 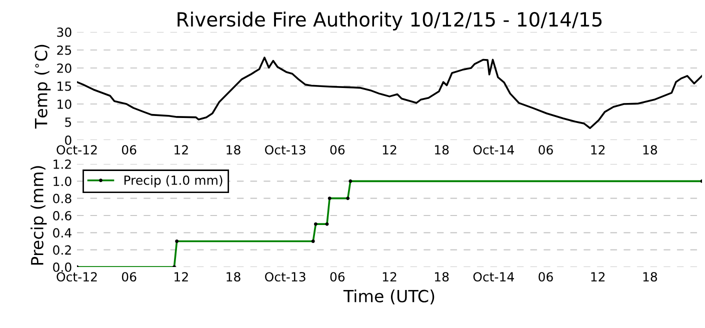 I want to click on y-tick-label: 20, so click(x=64, y=68).